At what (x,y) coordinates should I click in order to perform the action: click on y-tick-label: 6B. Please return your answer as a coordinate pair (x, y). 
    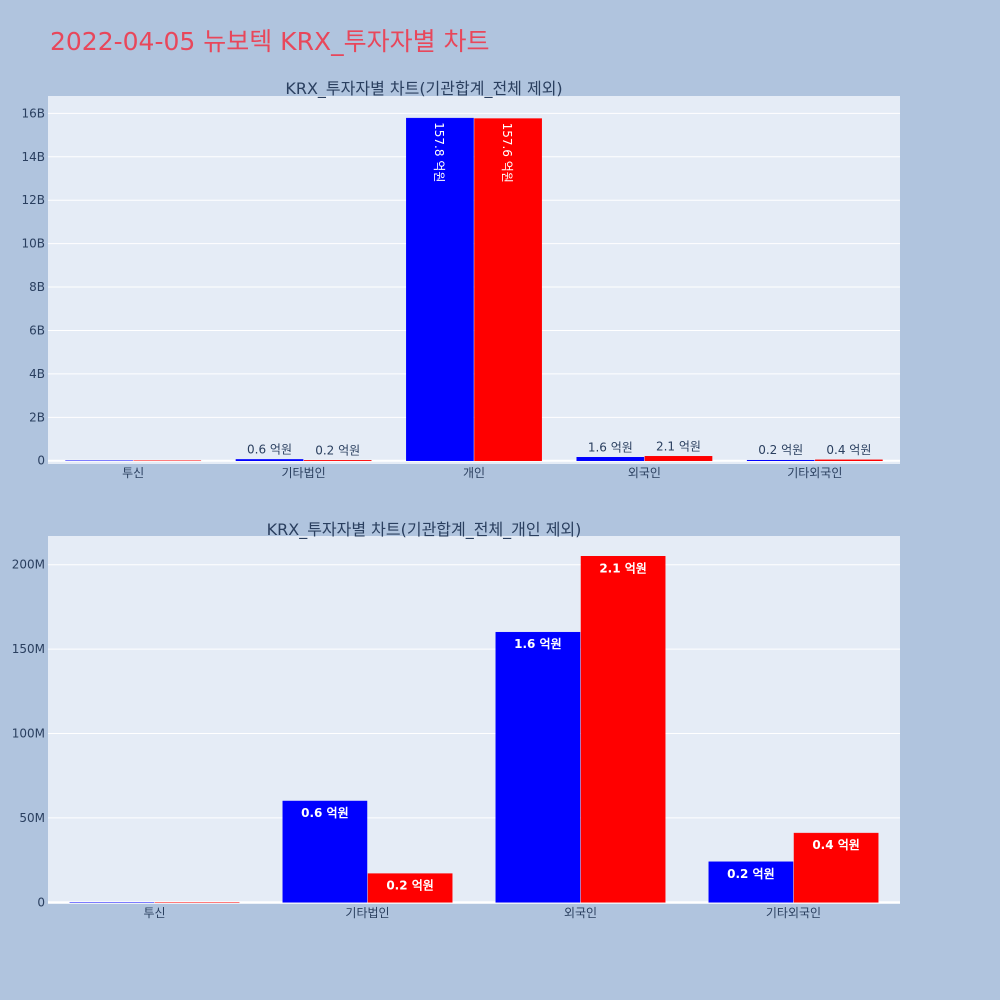
    Looking at the image, I should click on (37, 330).